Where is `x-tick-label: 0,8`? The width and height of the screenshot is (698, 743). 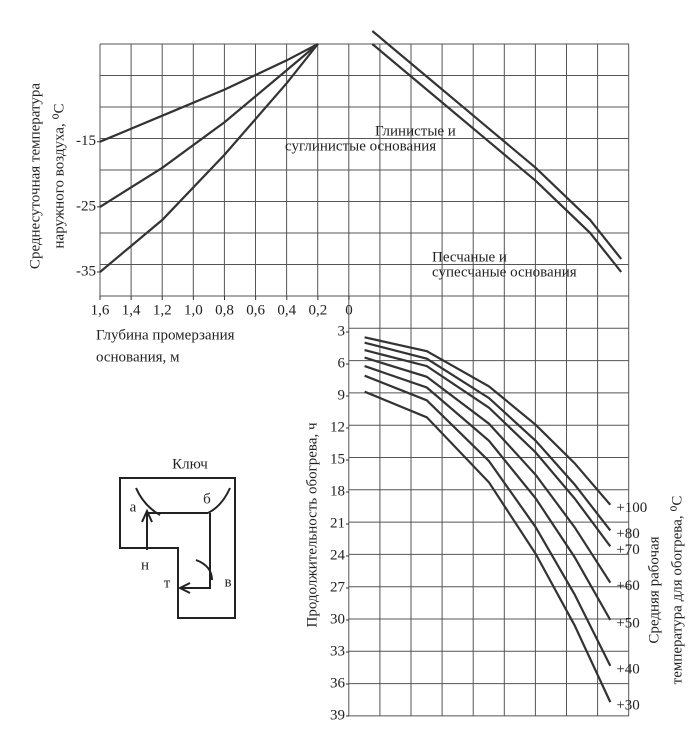
x-tick-label: 0,8 is located at coordinates (224, 310).